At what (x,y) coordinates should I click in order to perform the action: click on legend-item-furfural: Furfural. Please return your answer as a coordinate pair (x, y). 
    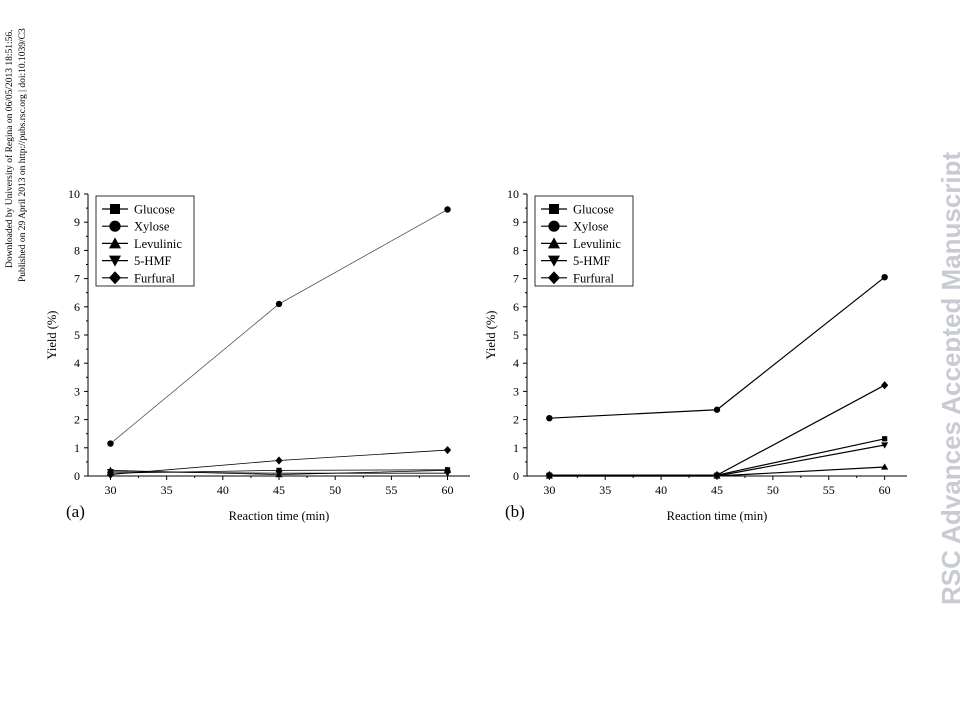
    Looking at the image, I should click on (577, 278).